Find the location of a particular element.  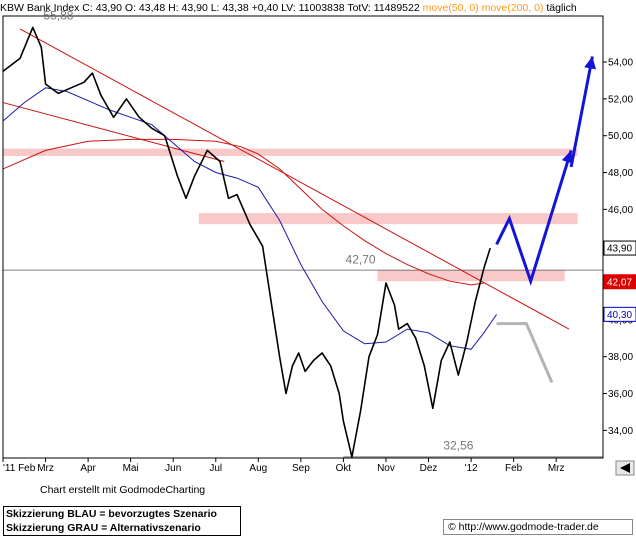

y-tick-label: 50,00 is located at coordinates (620, 136).